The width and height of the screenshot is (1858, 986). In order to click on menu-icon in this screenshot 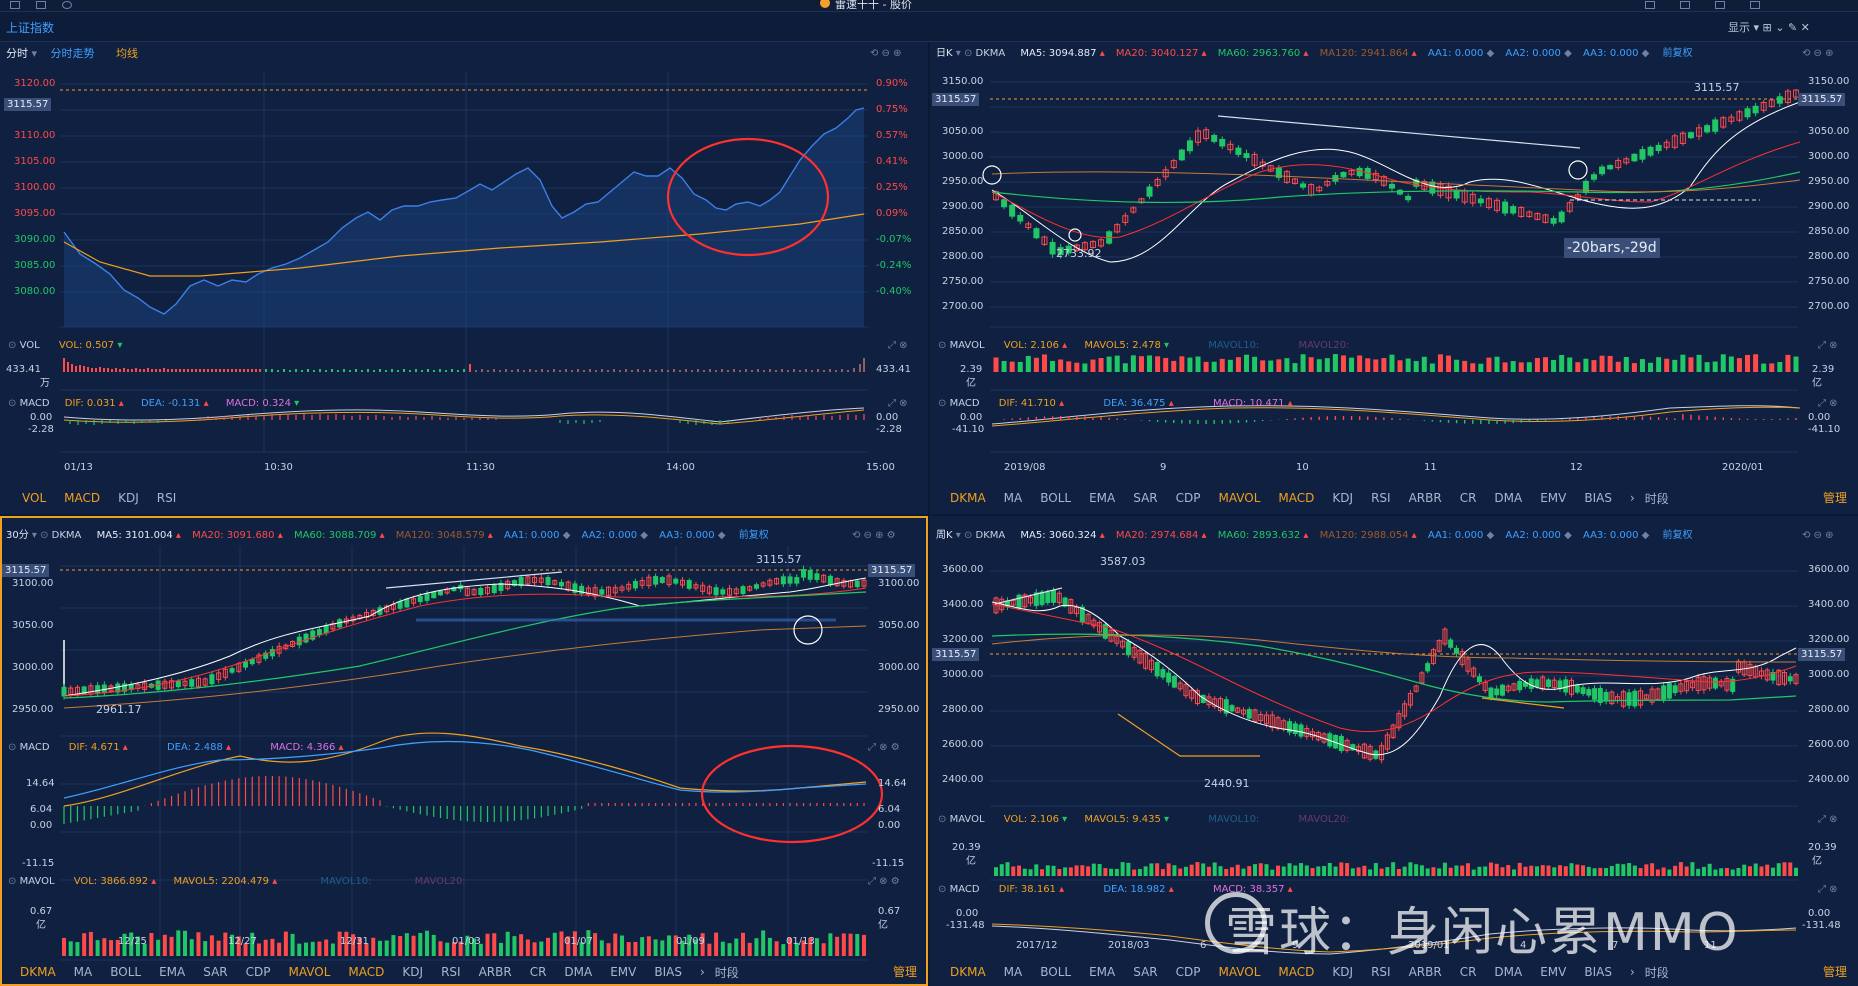, I will do `click(15, 5)`.